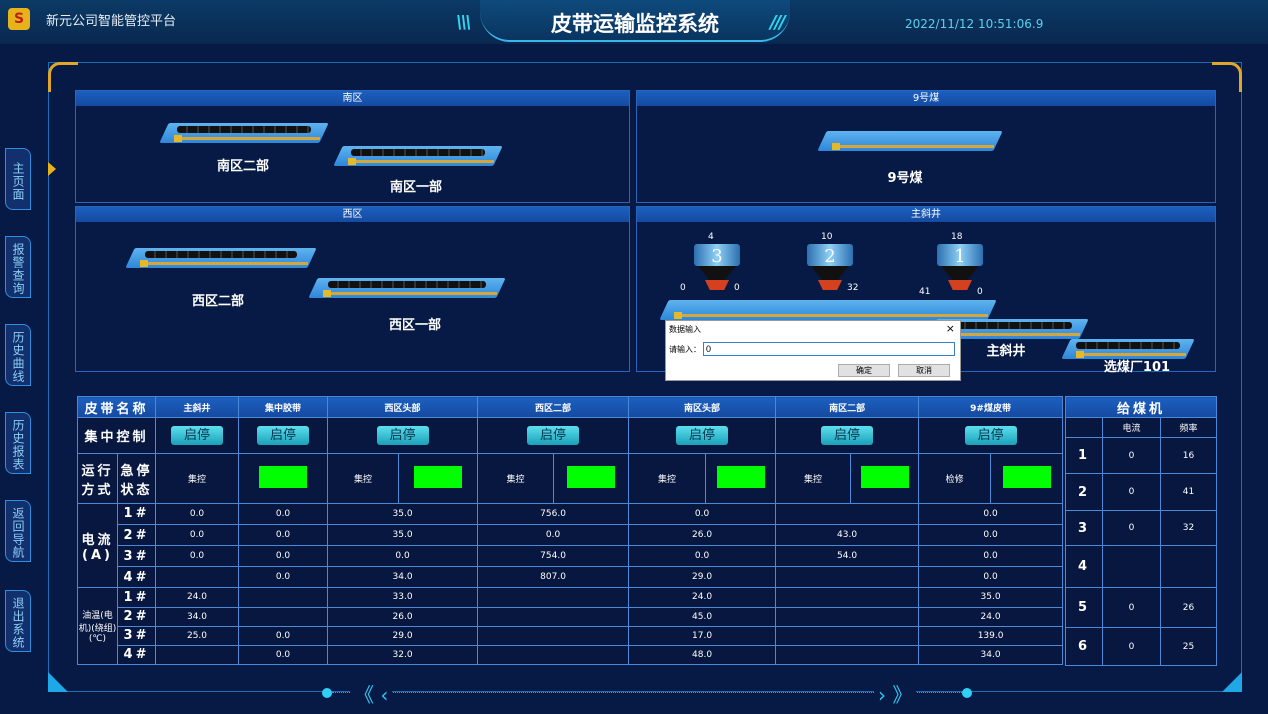 The width and height of the screenshot is (1268, 714). I want to click on sidebar-item: 返回导航, so click(18, 531).